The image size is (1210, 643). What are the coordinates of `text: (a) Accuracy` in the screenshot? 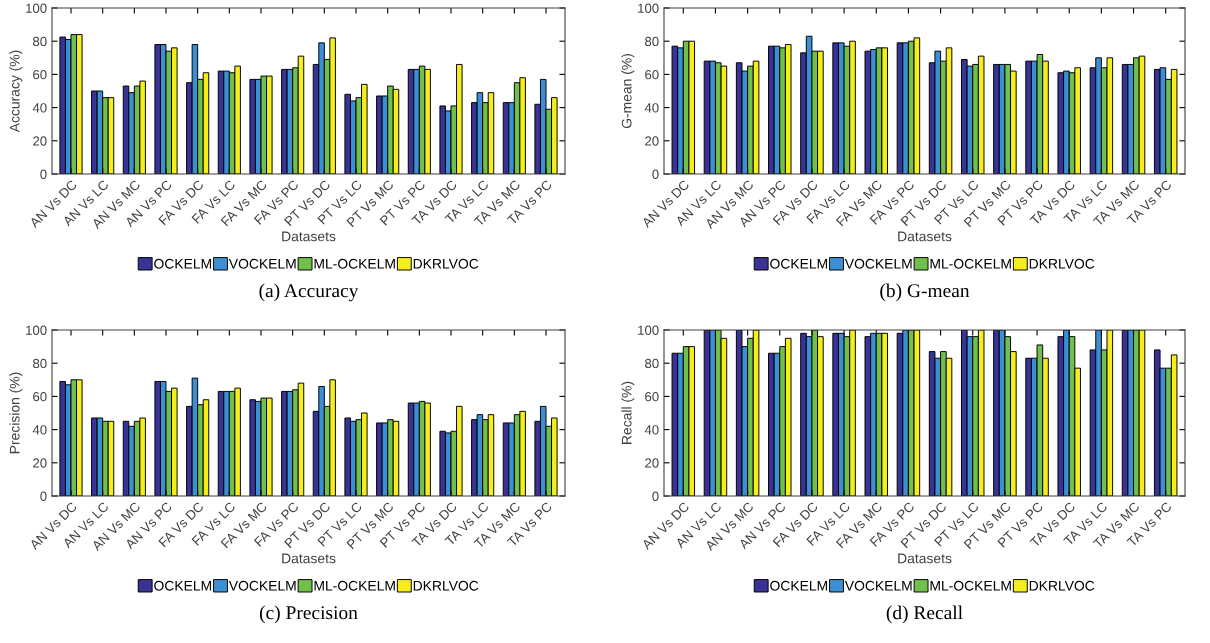 It's located at (309, 292).